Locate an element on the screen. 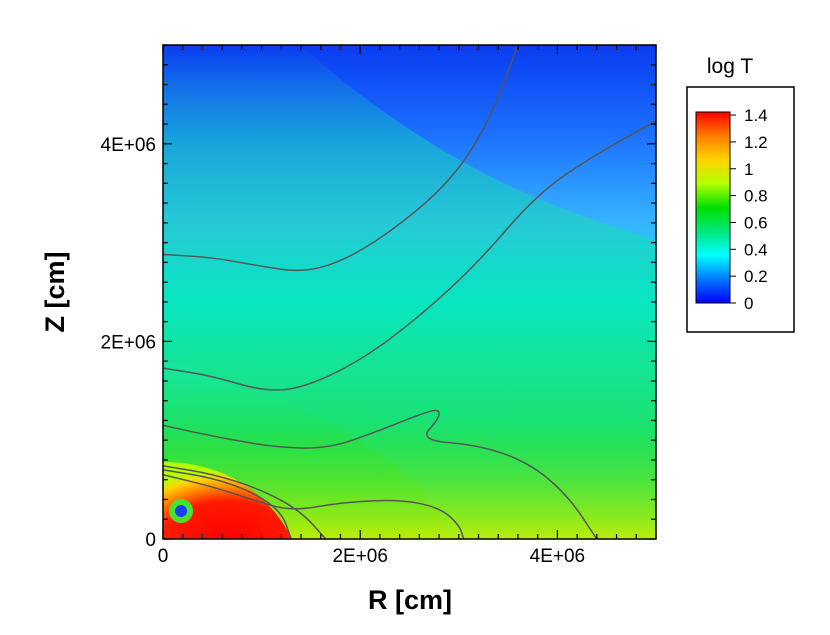 The height and width of the screenshot is (635, 830). cold-spot-core is located at coordinates (181, 511).